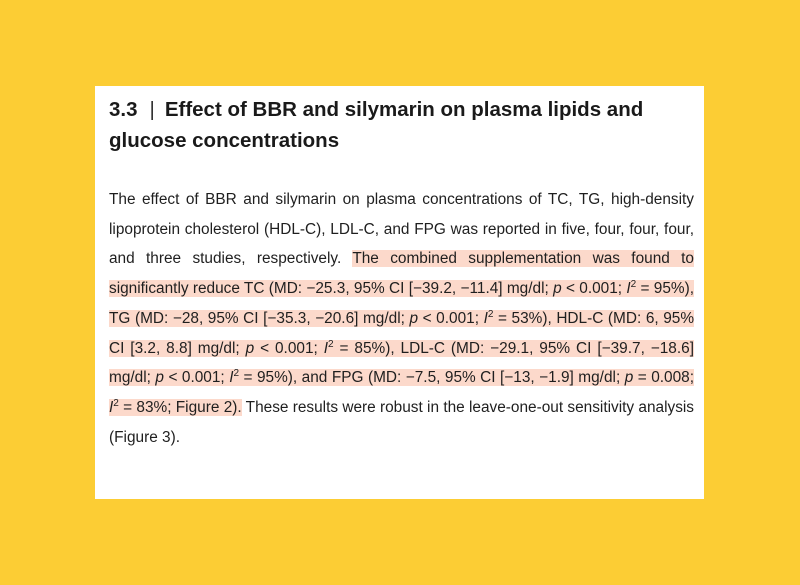 The image size is (800, 585). I want to click on highlight-text: = 0.008;, so click(666, 378).